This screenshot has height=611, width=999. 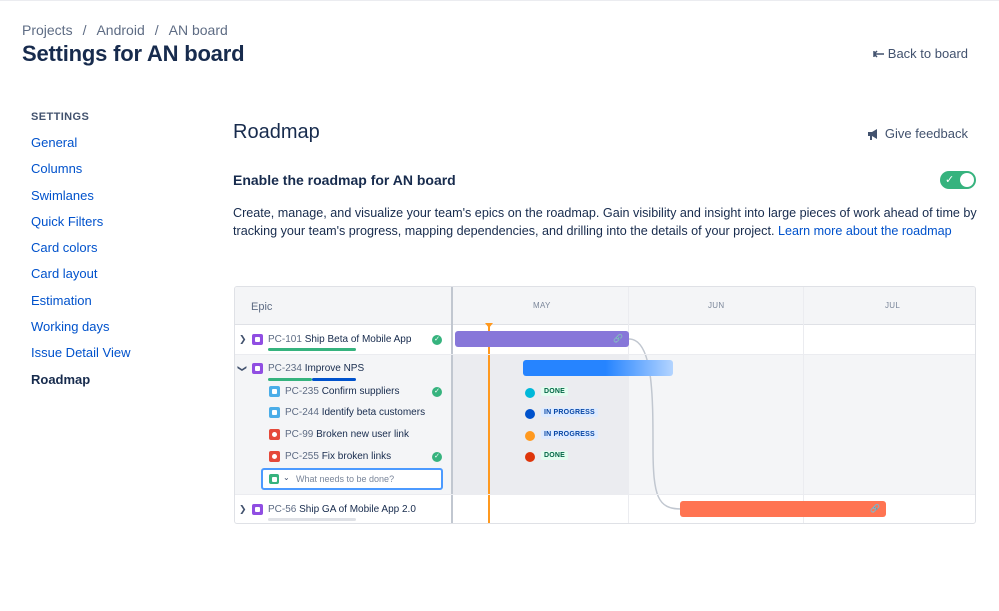 What do you see at coordinates (344, 180) in the screenshot?
I see `enable-roadmap-label: Enable the roadmap for AN board` at bounding box center [344, 180].